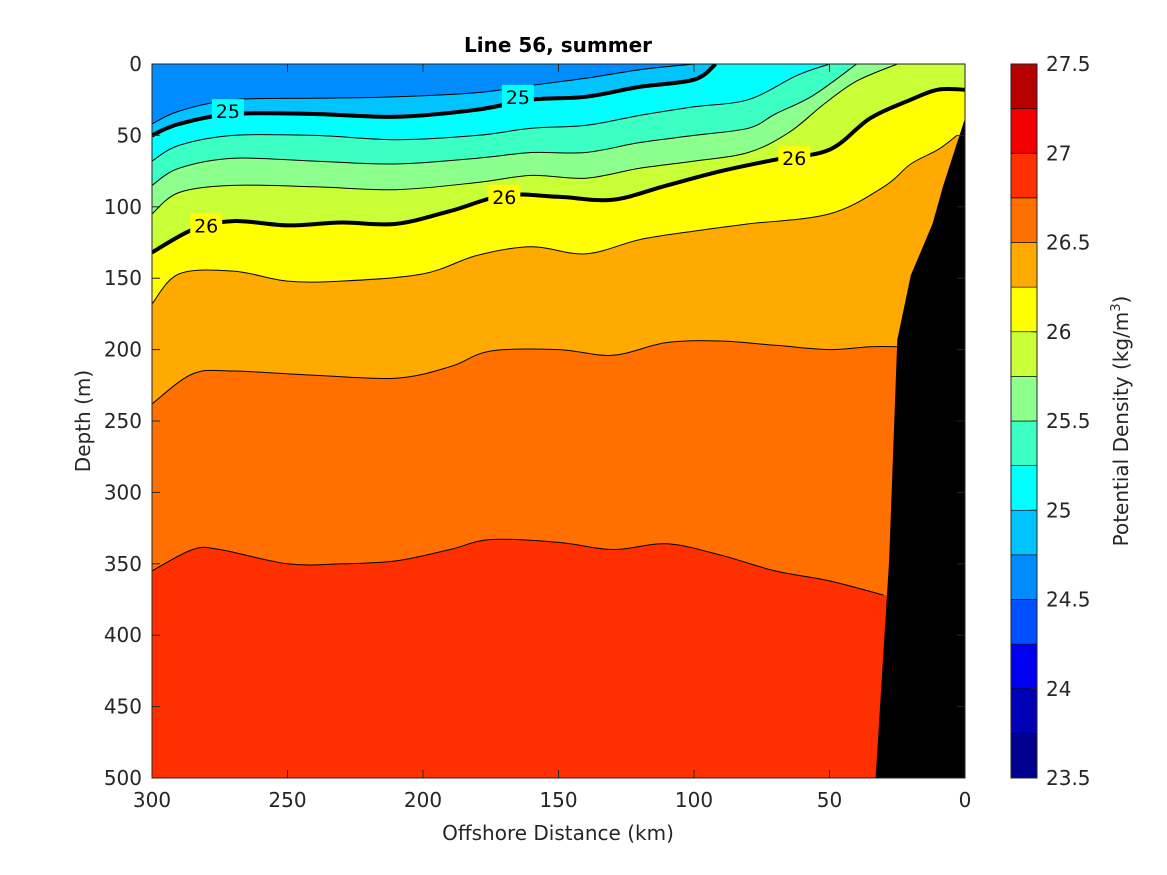 This screenshot has width=1167, height=875. Describe the element at coordinates (920, 448) in the screenshot. I see `seafloor-topography` at that location.